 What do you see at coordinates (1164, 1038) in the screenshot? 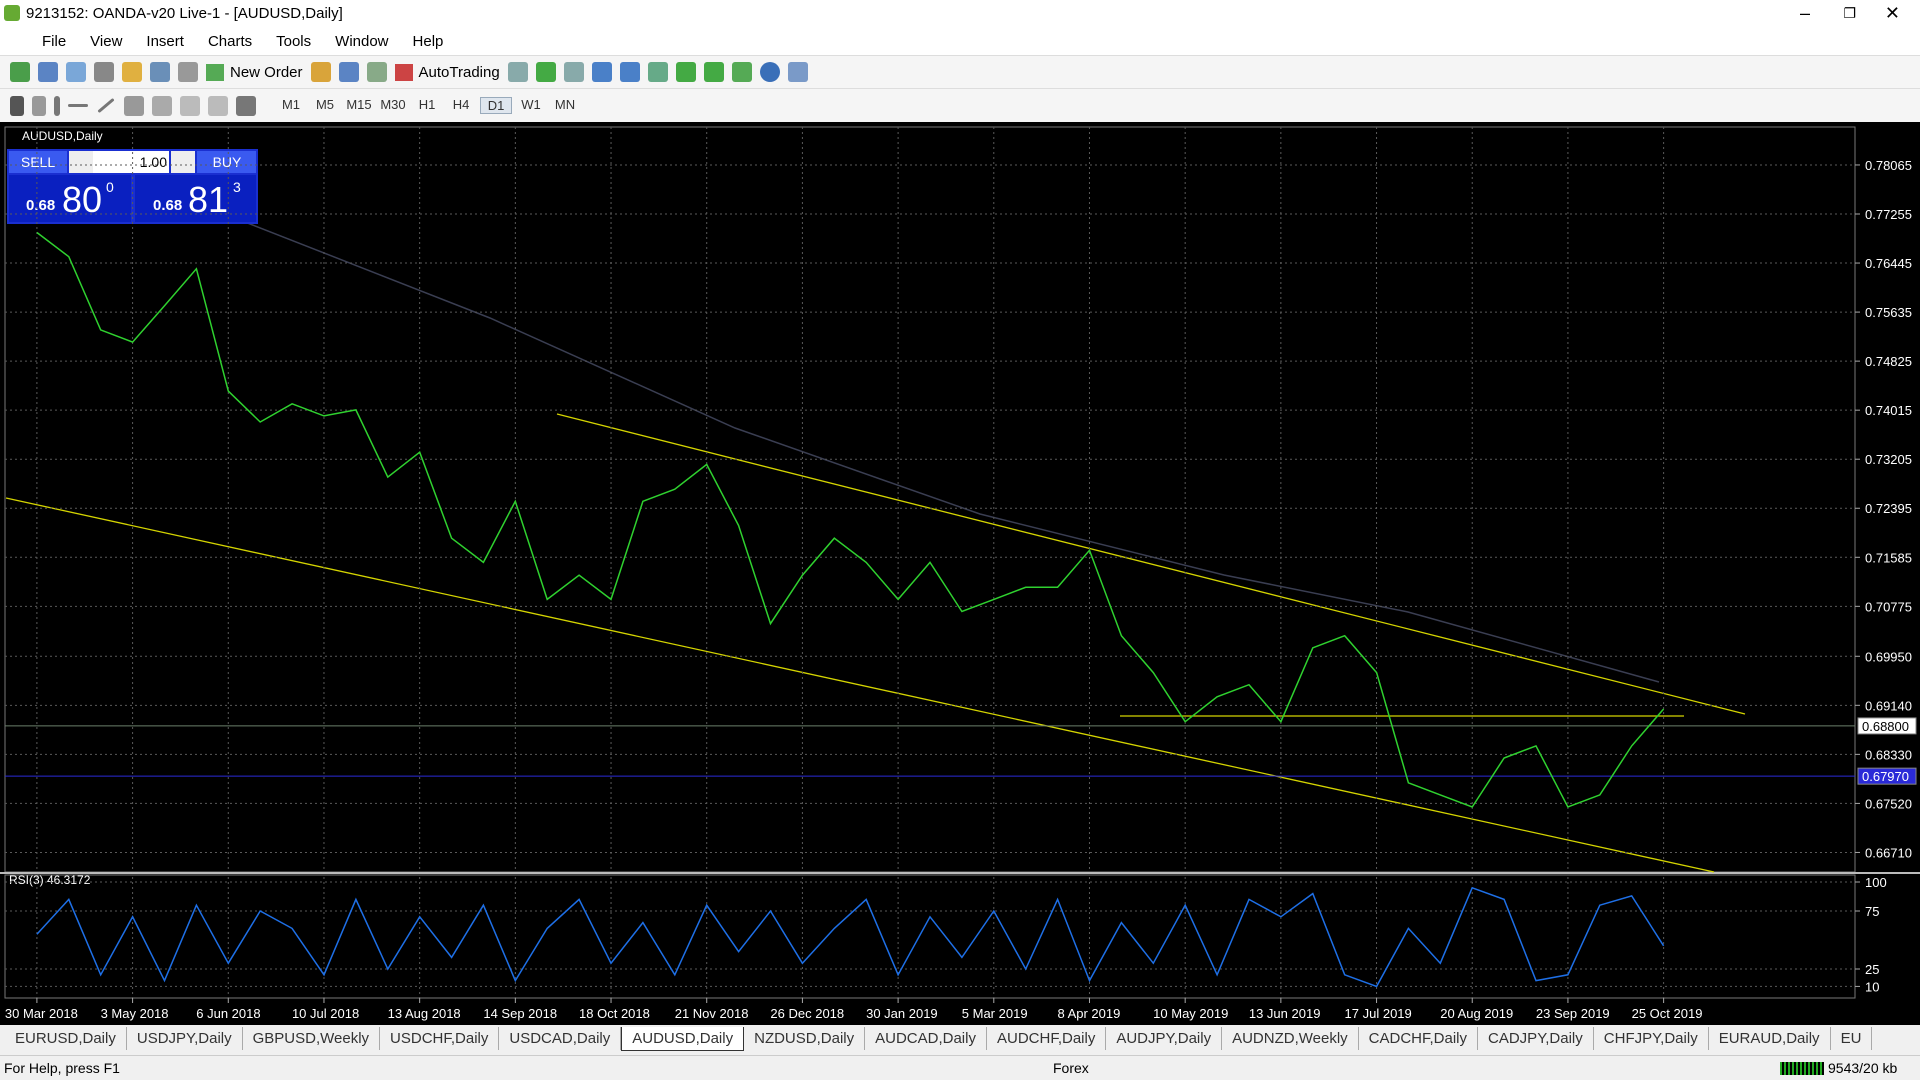
I see `chart-tab: AUDJPY,Daily` at bounding box center [1164, 1038].